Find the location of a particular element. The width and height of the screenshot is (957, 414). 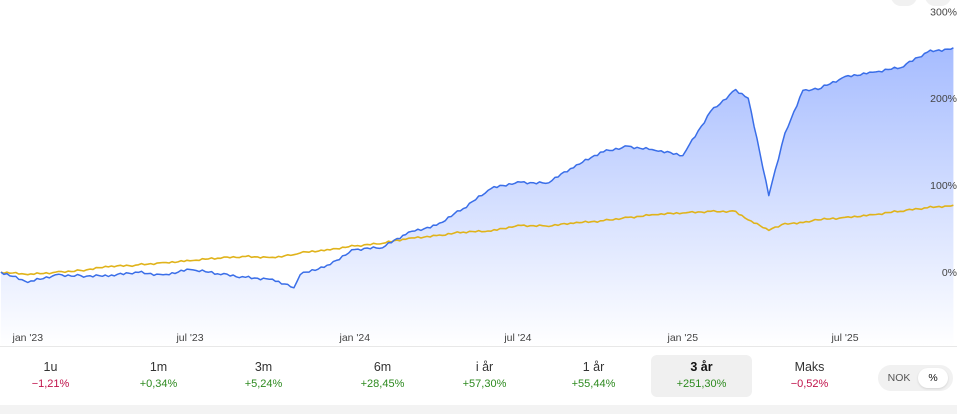

period-change: +57,30% is located at coordinates (484, 384).